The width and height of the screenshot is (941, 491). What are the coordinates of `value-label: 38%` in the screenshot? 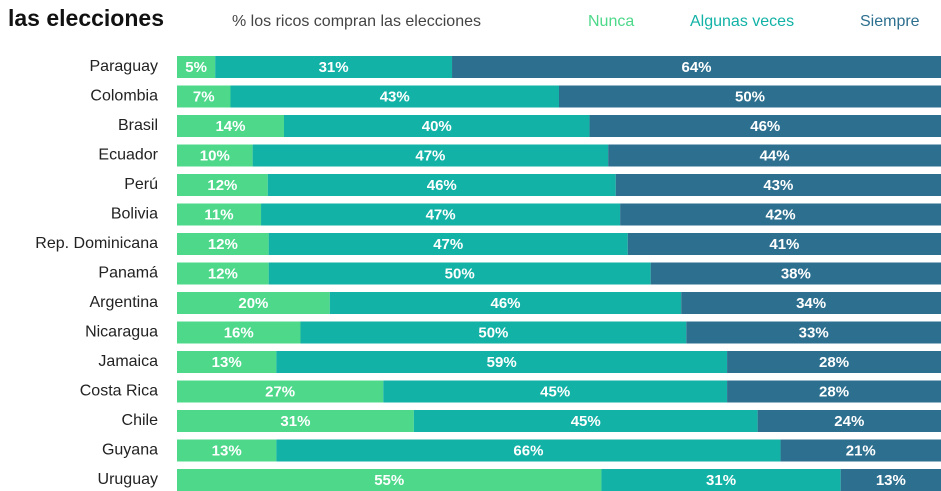 It's located at (796, 273).